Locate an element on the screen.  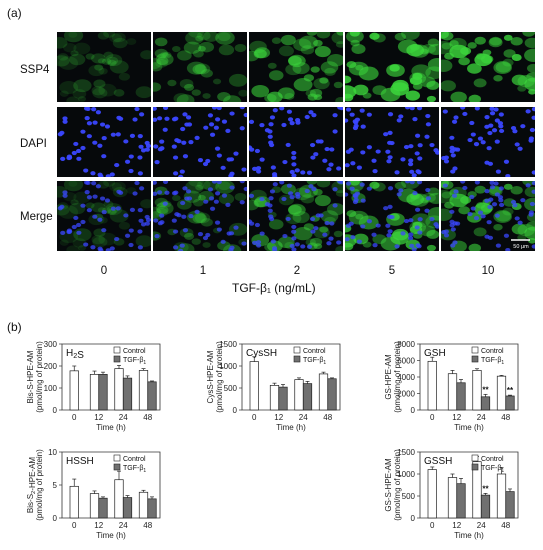
conc-label-2: 2 is located at coordinates (297, 271).